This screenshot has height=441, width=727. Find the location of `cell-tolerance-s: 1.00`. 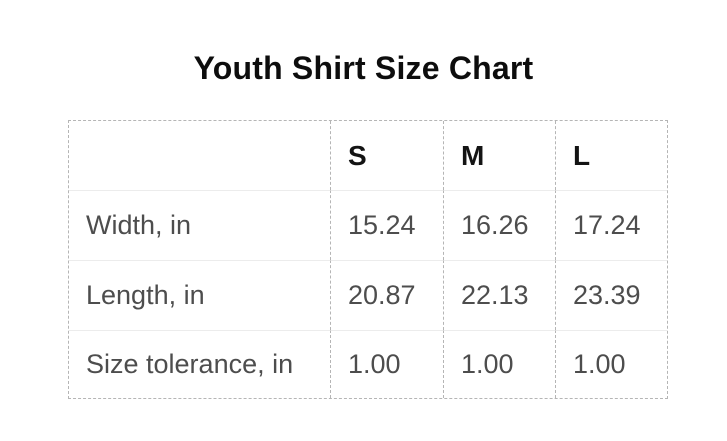

cell-tolerance-s: 1.00 is located at coordinates (386, 364).